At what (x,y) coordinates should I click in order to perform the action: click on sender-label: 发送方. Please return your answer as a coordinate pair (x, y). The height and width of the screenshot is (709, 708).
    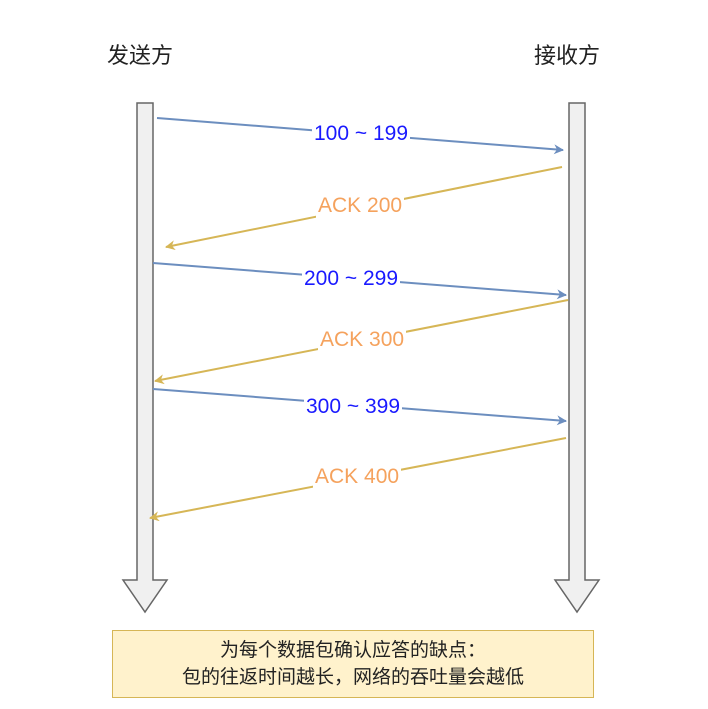
    Looking at the image, I should click on (140, 56).